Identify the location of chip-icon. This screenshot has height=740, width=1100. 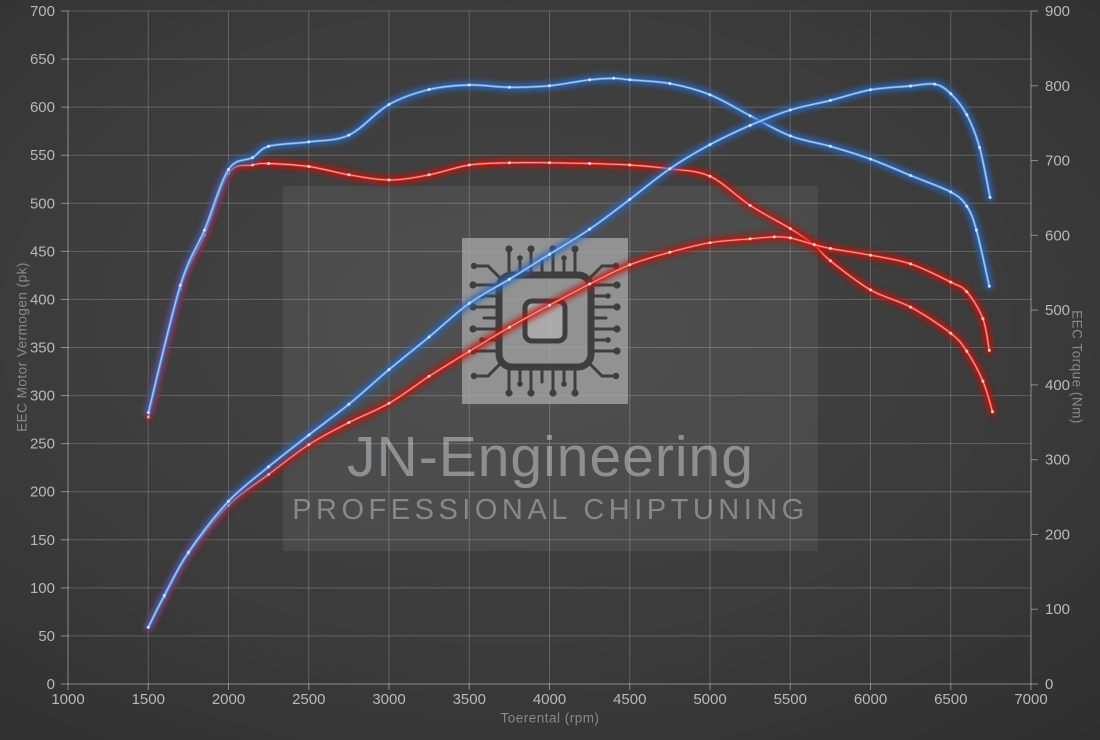
(545, 321).